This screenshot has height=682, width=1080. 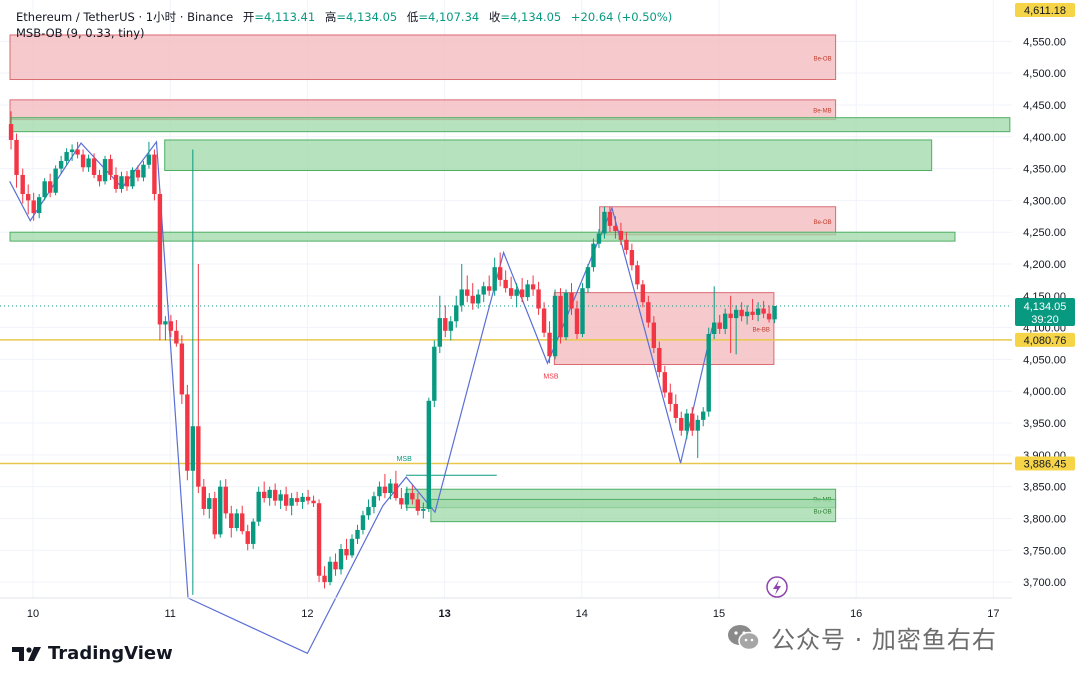 I want to click on price-tick-label: 4,550.00, so click(x=1044, y=42).